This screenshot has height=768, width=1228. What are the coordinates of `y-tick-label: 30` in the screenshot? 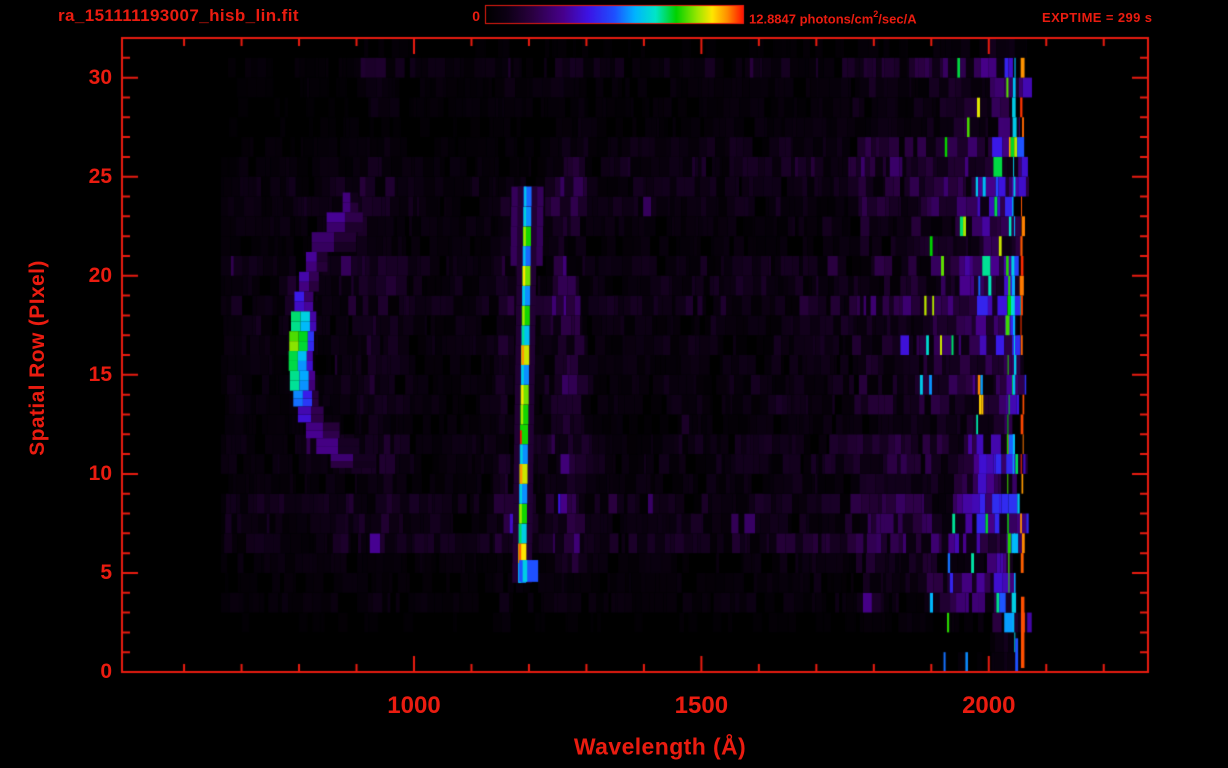 It's located at (100, 77).